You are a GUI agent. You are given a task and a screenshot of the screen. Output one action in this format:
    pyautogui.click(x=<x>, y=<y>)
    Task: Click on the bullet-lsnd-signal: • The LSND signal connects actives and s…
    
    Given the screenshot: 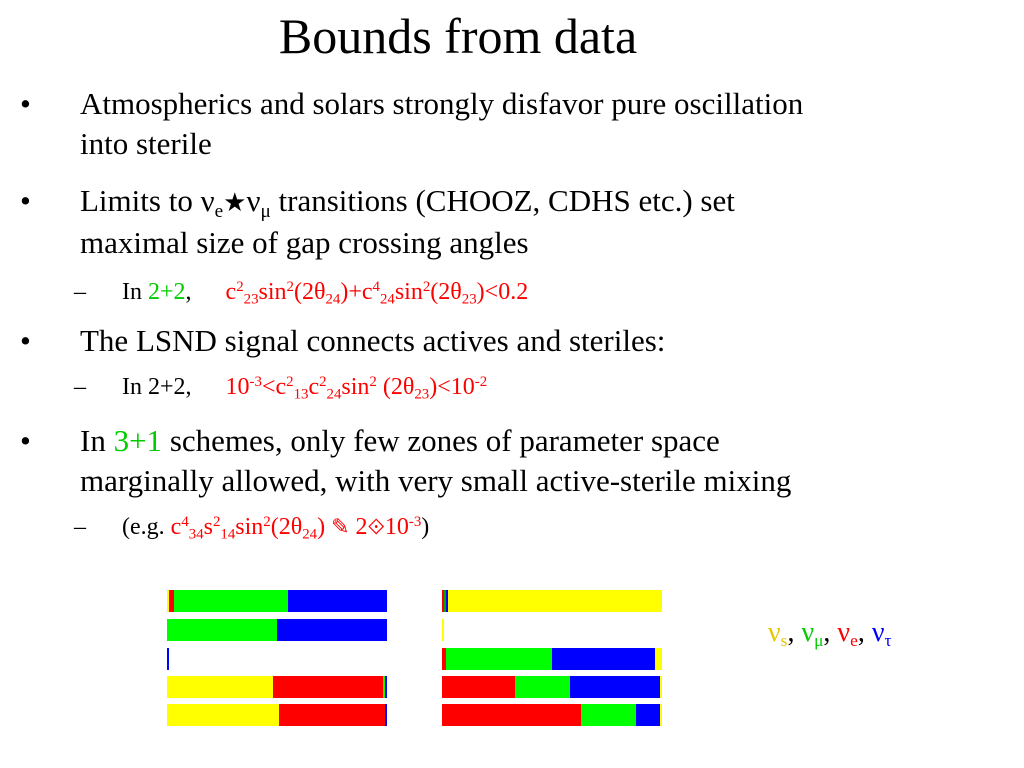 What is the action you would take?
    pyautogui.click(x=343, y=341)
    